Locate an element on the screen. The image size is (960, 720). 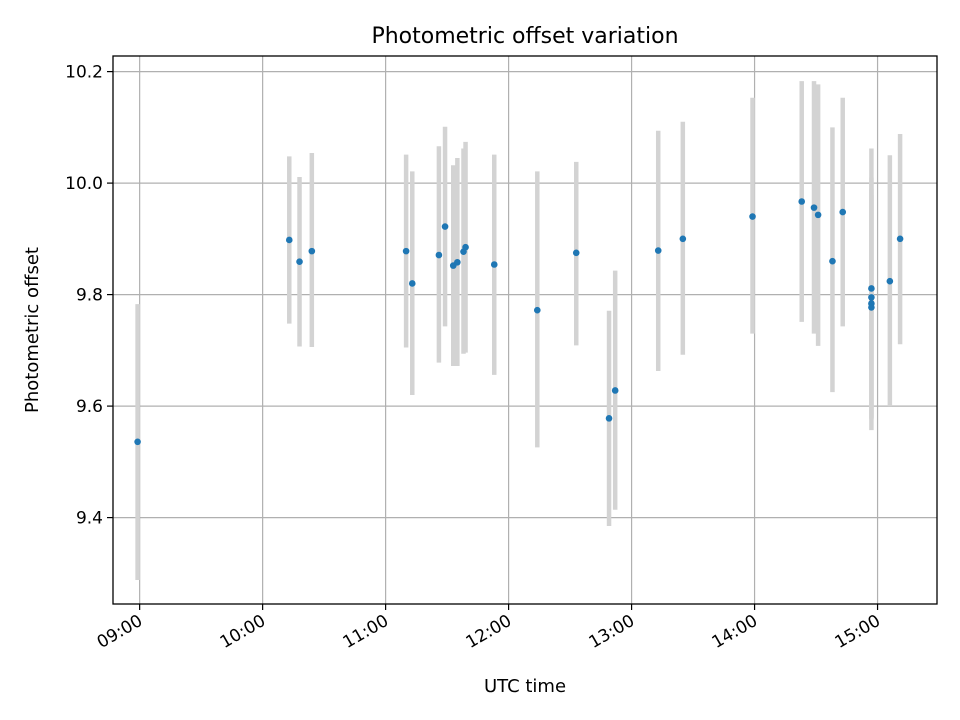
y-axis-label: Photometric offset is located at coordinates (32, 330).